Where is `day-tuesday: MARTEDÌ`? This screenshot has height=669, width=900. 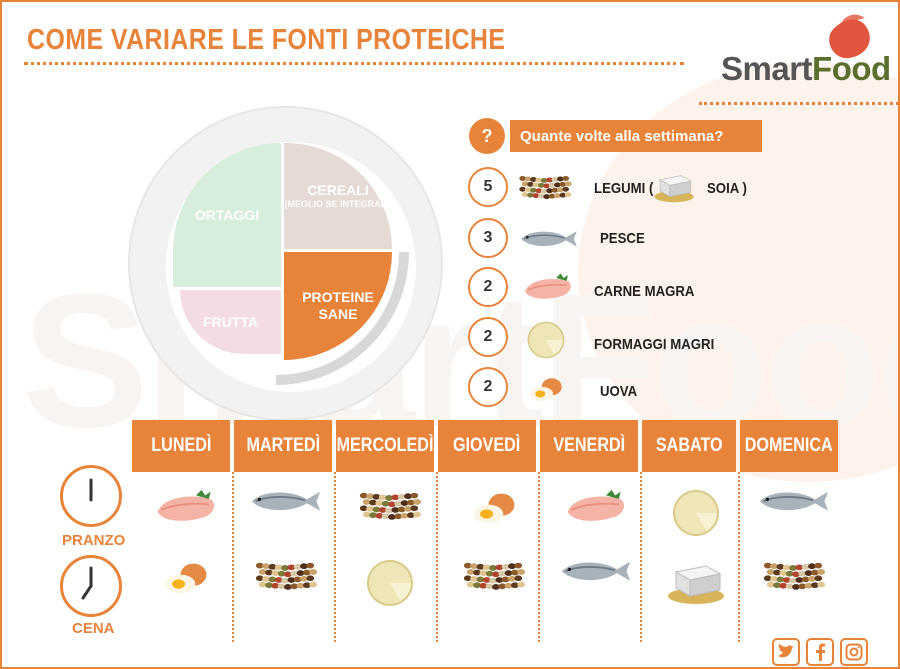
day-tuesday: MARTEDÌ is located at coordinates (283, 446).